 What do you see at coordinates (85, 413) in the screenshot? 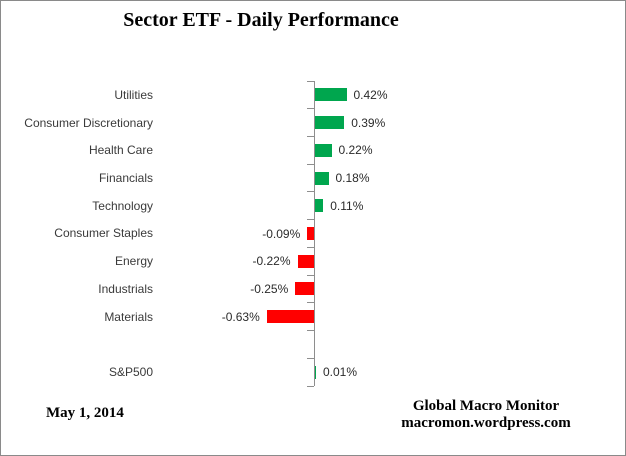
I see `footer-date: May 1, 2014` at bounding box center [85, 413].